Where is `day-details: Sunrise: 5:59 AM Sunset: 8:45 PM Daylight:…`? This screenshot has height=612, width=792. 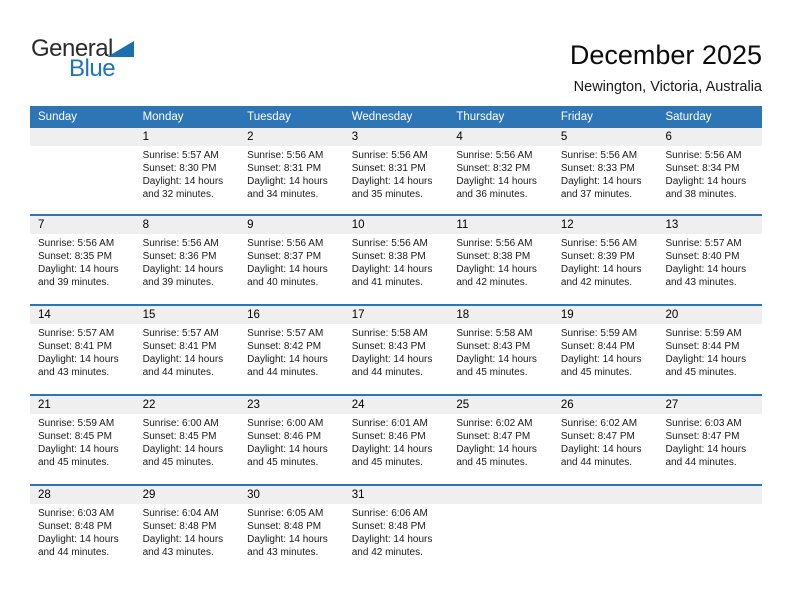 day-details: Sunrise: 5:59 AM Sunset: 8:45 PM Daylight:… is located at coordinates (82, 441).